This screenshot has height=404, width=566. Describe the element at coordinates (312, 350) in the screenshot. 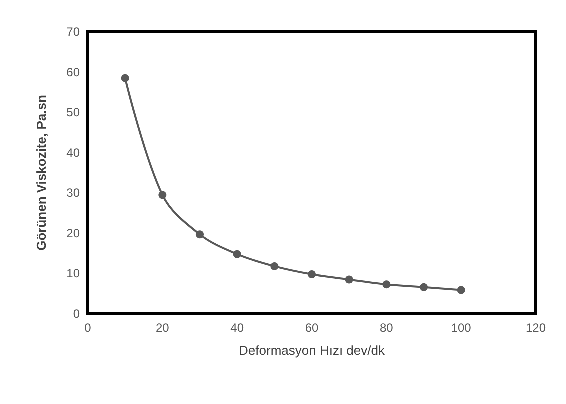

I see `x-axis-title: Deformasyon Hızı dev/dk` at that location.